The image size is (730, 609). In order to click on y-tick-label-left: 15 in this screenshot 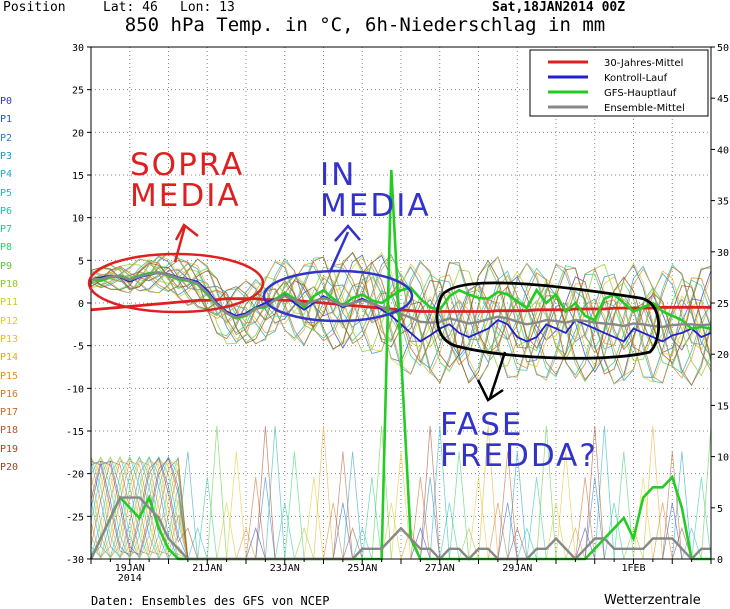, I will do `click(78, 176)`.